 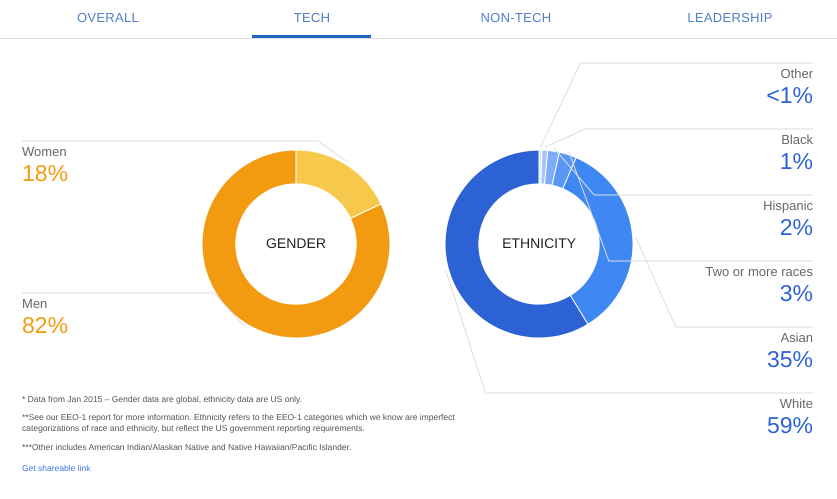 I want to click on slice-label: Other, so click(x=797, y=74).